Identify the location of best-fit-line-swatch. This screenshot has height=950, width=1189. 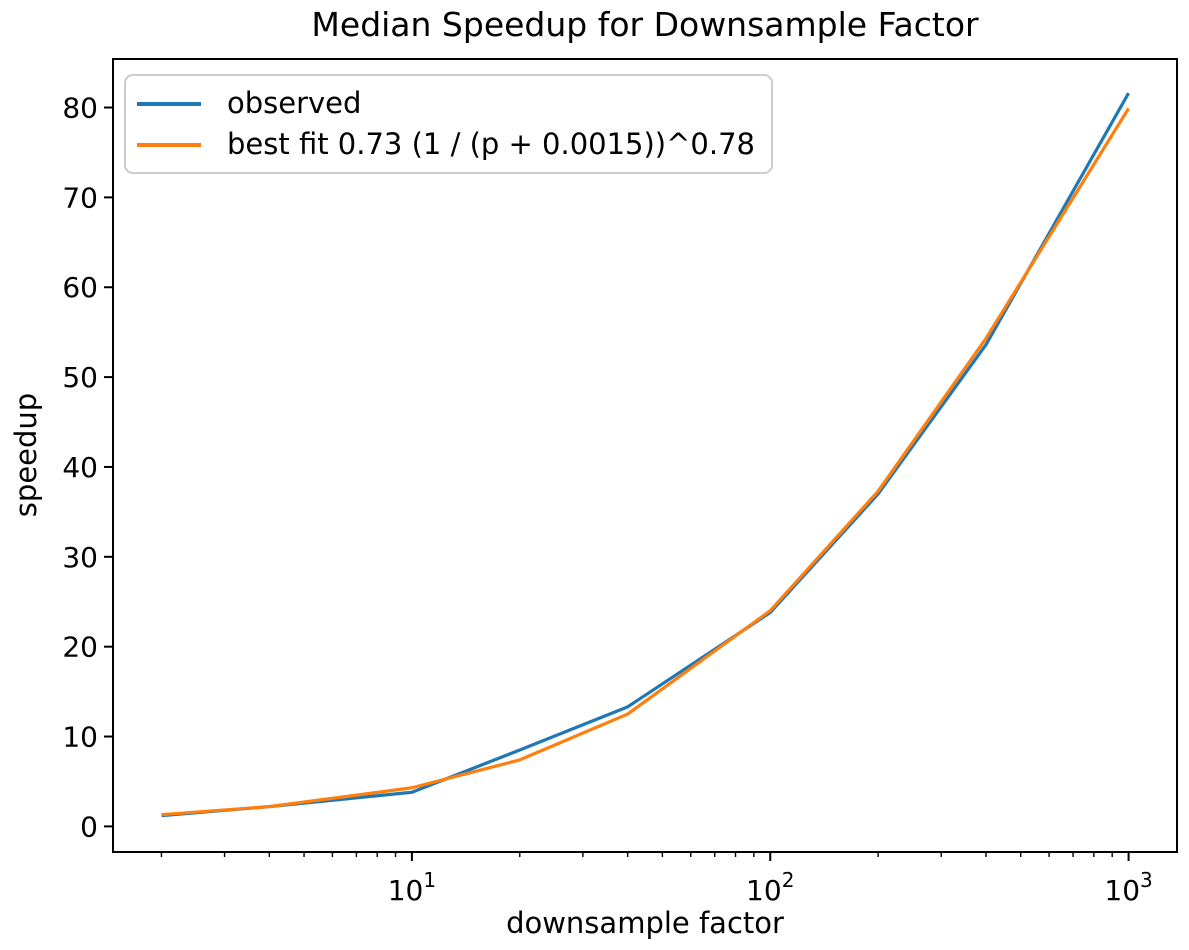
(169, 144).